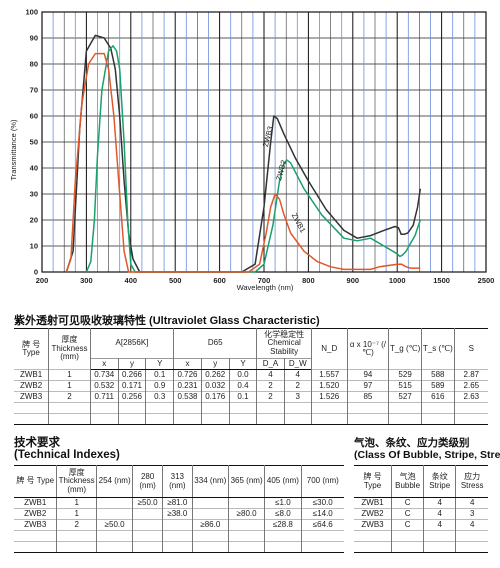  What do you see at coordinates (405, 386) in the screenshot?
I see `table-cell: 515` at bounding box center [405, 386].